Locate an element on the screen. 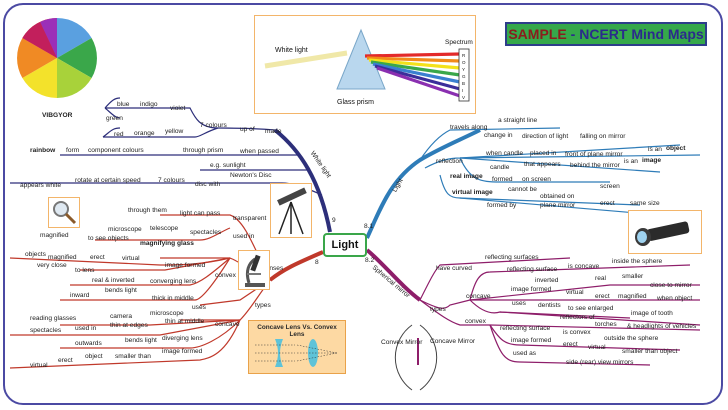  inward: inward is located at coordinates (80, 295).